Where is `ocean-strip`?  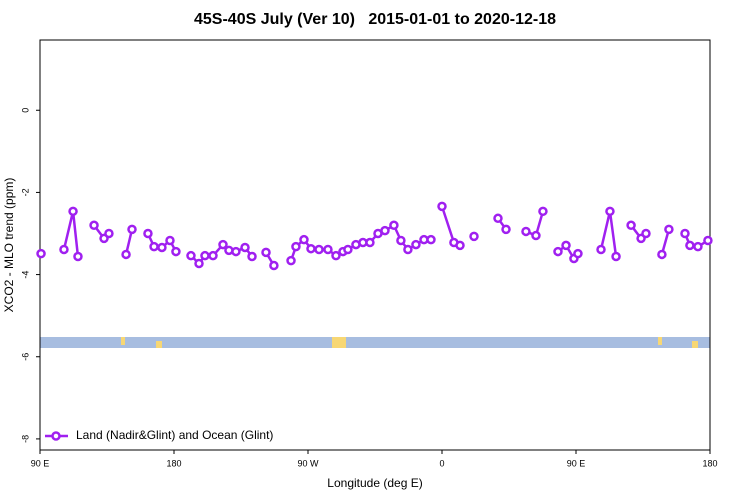 ocean-strip is located at coordinates (375, 342).